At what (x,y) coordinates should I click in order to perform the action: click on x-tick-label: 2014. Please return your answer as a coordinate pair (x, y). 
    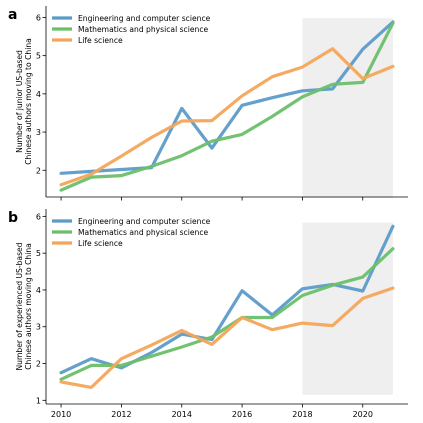
    Looking at the image, I should click on (182, 414).